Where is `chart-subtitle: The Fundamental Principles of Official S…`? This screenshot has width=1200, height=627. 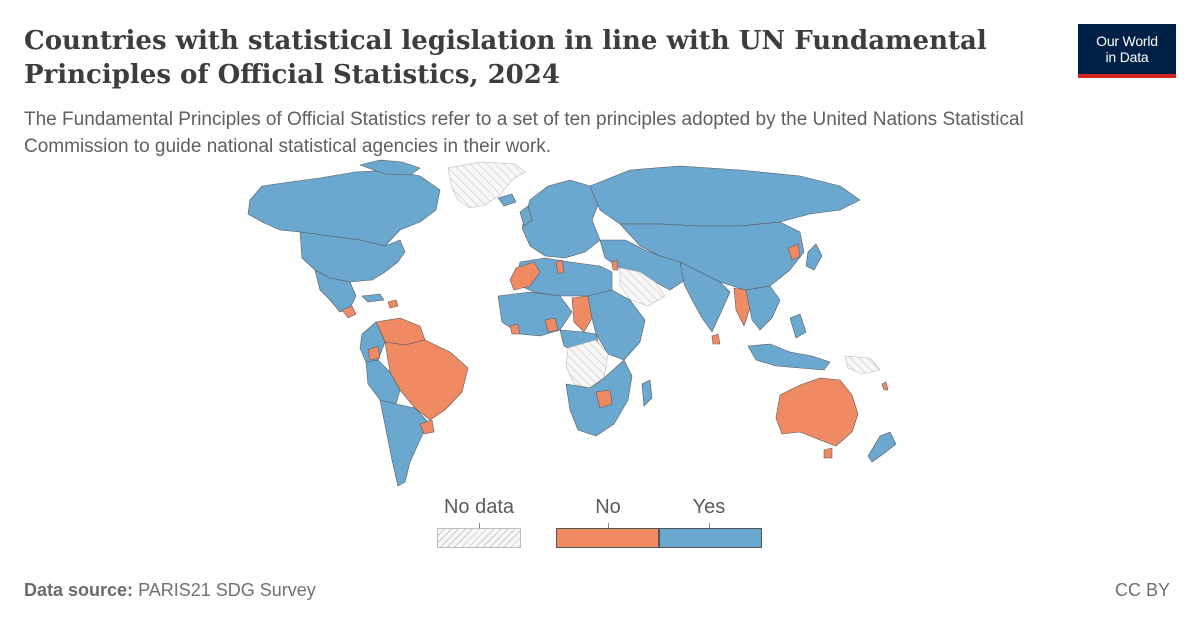
chart-subtitle: The Fundamental Principles of Official S… is located at coordinates (524, 133).